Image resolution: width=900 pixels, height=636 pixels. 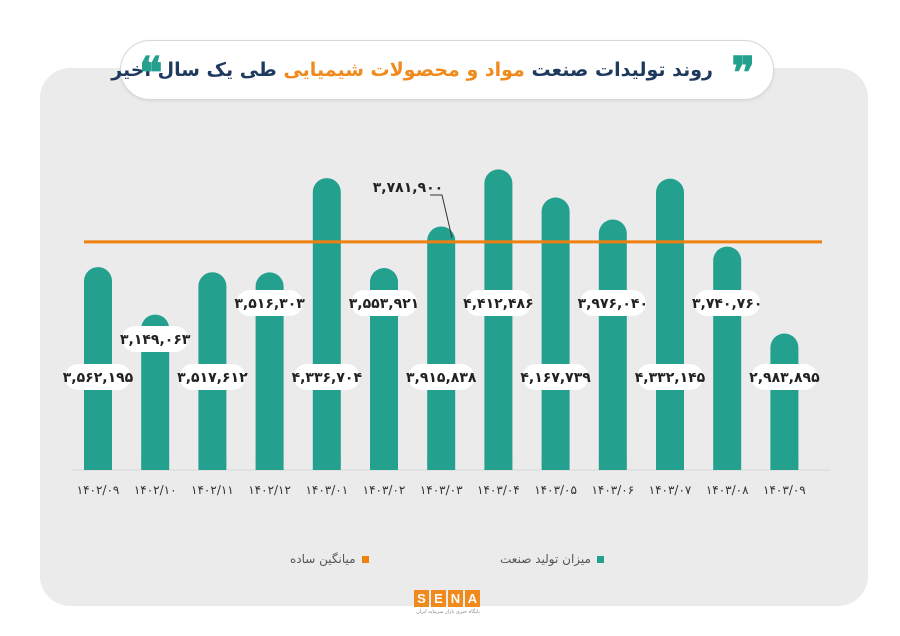 What do you see at coordinates (269, 490) in the screenshot?
I see `x-tick-label: ۱۴۰۲/۱۲` at bounding box center [269, 490].